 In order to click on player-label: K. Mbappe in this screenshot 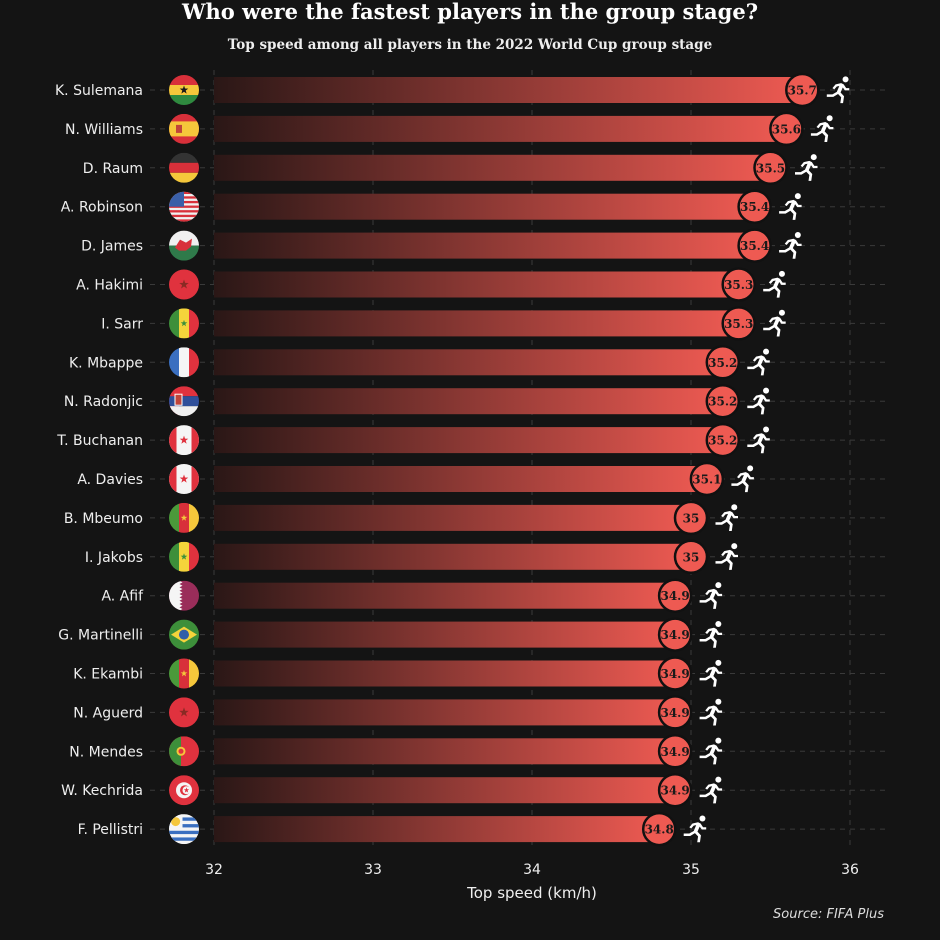, I will do `click(106, 363)`.